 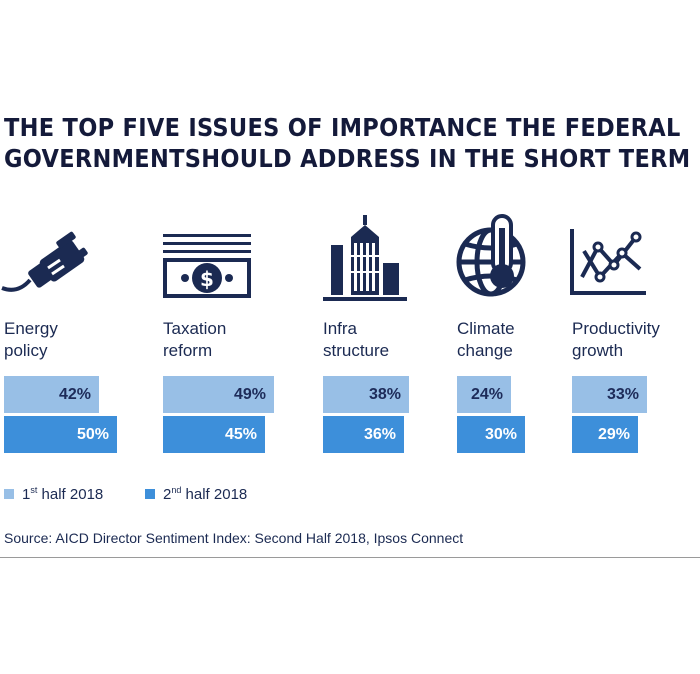 I want to click on bar-climate-change-first-half, so click(x=484, y=394).